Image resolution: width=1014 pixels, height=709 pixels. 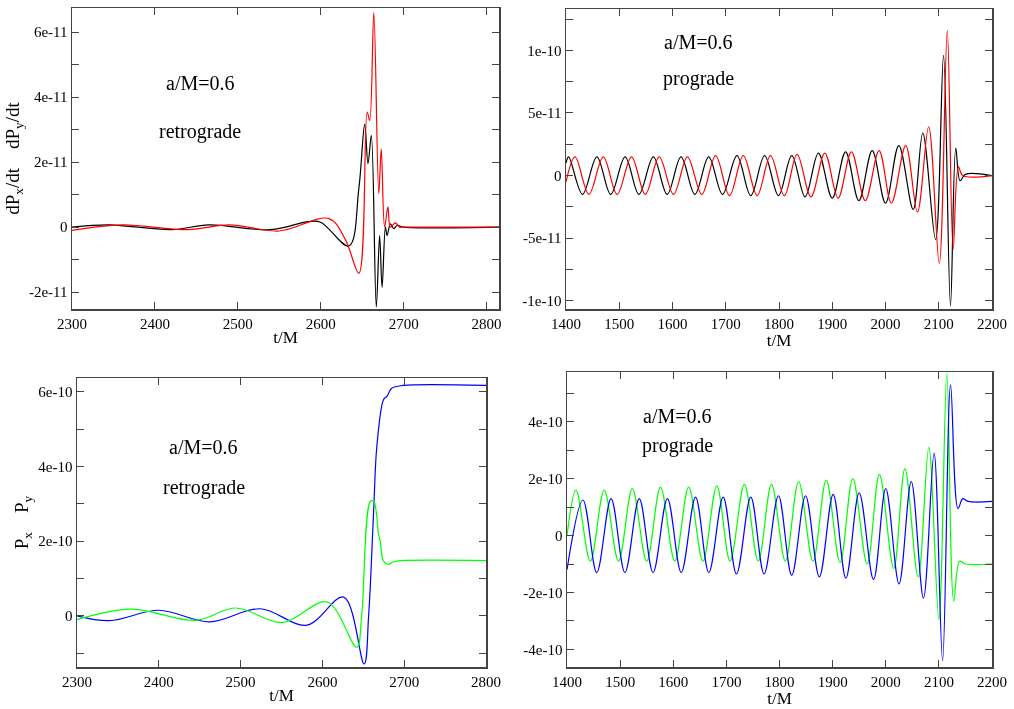 What do you see at coordinates (55, 392) in the screenshot?
I see `y-tick-label: 6e-10` at bounding box center [55, 392].